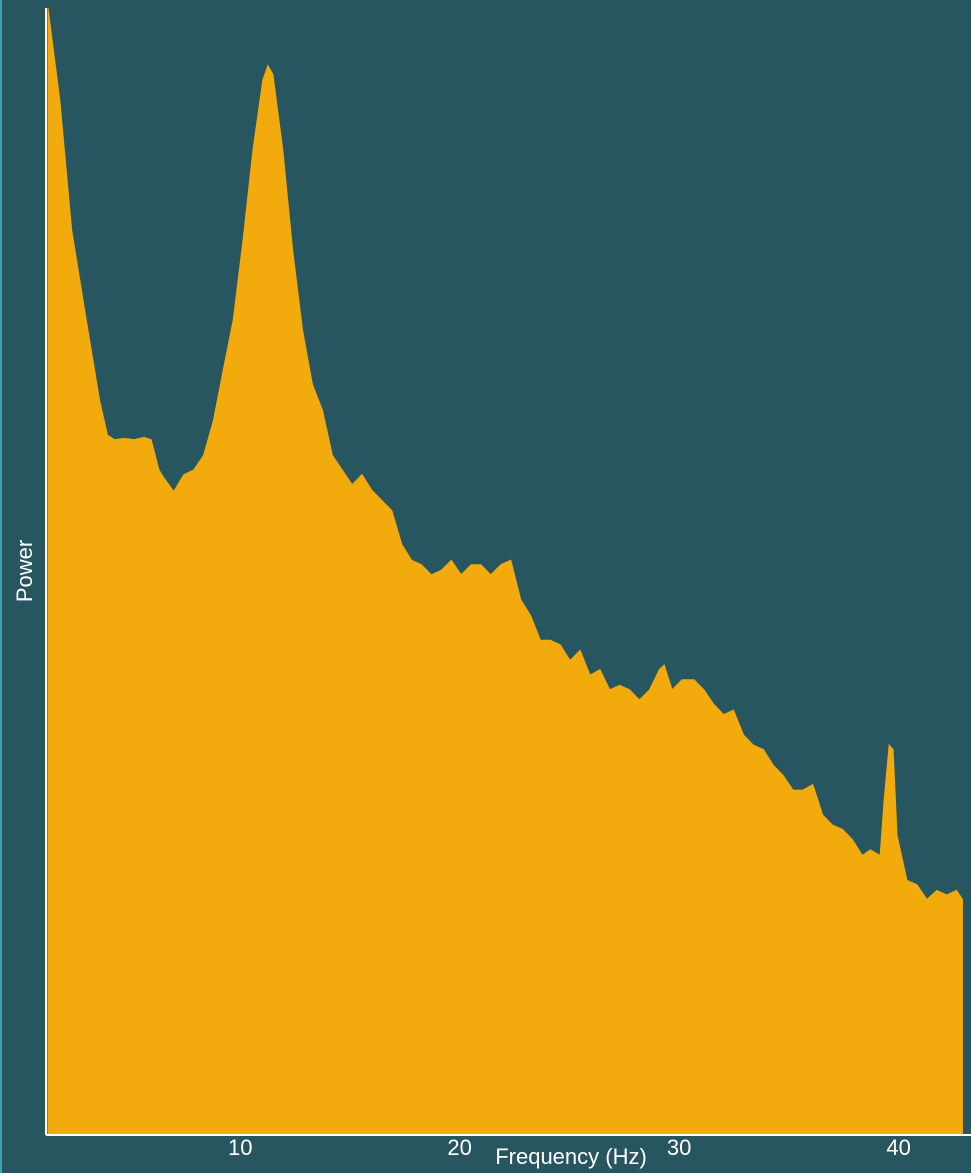  What do you see at coordinates (679, 1147) in the screenshot?
I see `x-tick-label: 30` at bounding box center [679, 1147].